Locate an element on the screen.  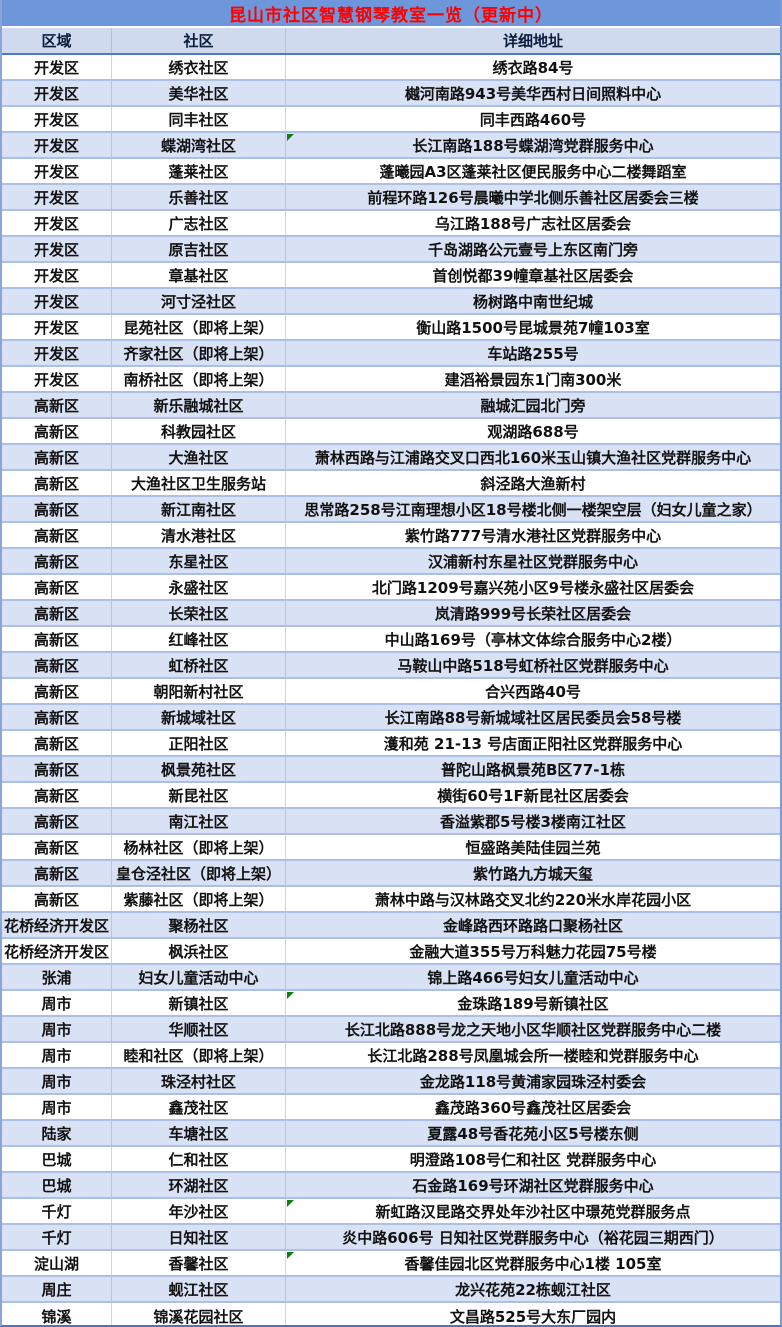
address-text: 紫竹路777号清水港社区党群服务中心 is located at coordinates (533, 535).